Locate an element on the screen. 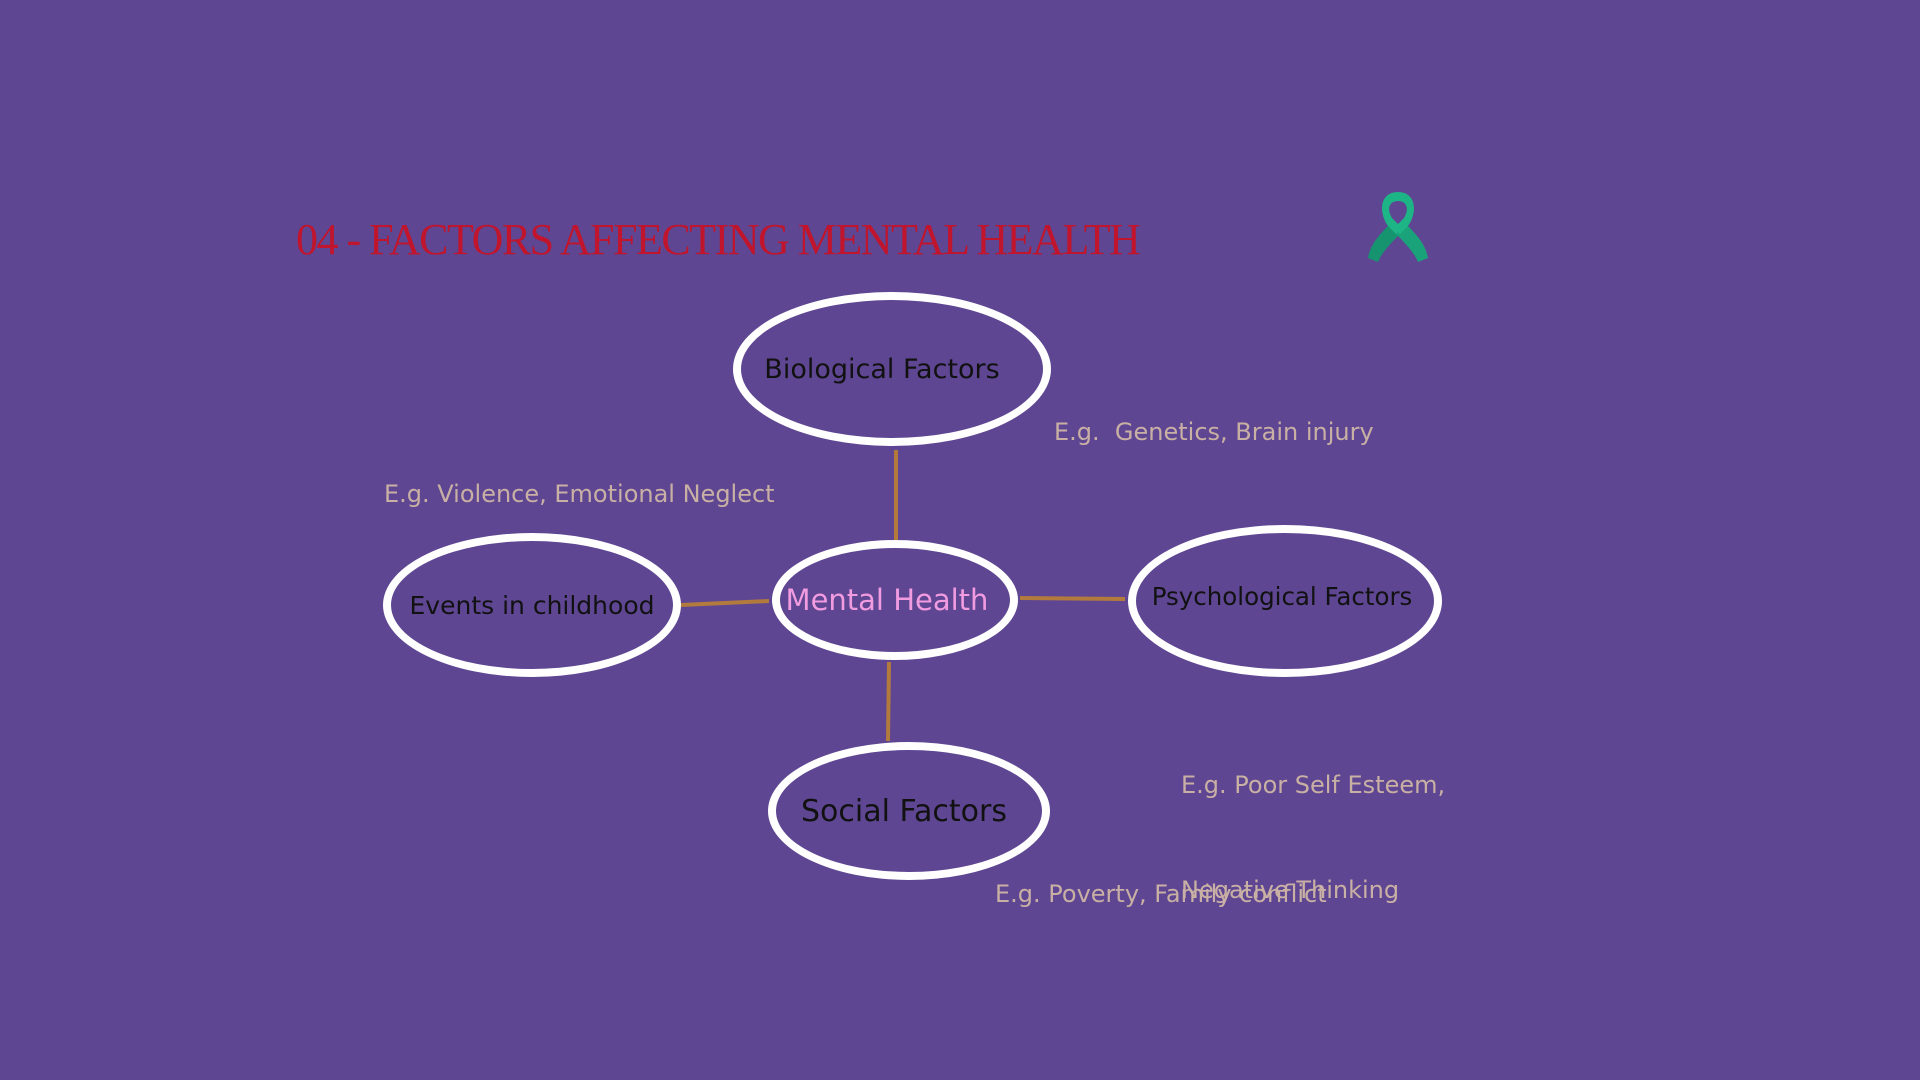  example-biological: E.g. Genetics, Brain injury is located at coordinates (1214, 432).